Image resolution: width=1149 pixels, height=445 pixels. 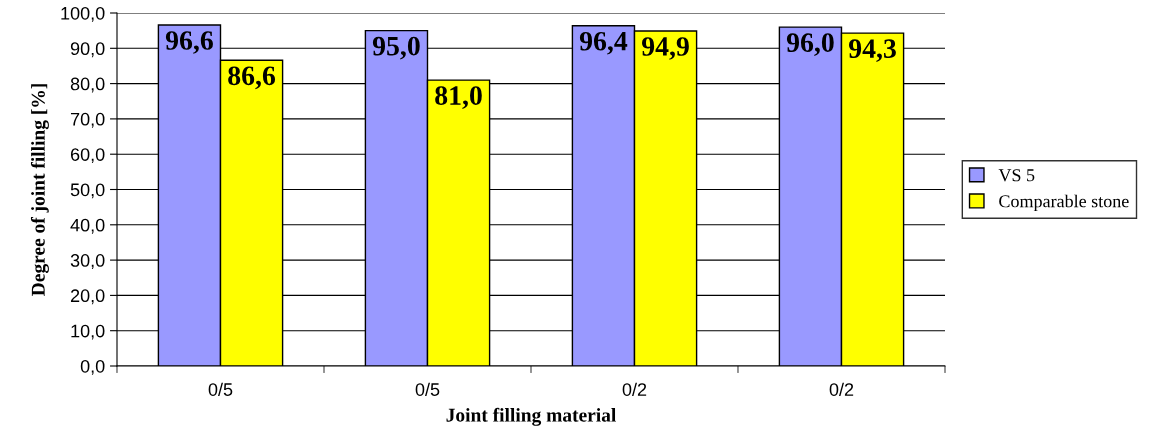 I want to click on y-tick-label: 70,0, so click(x=87, y=120).